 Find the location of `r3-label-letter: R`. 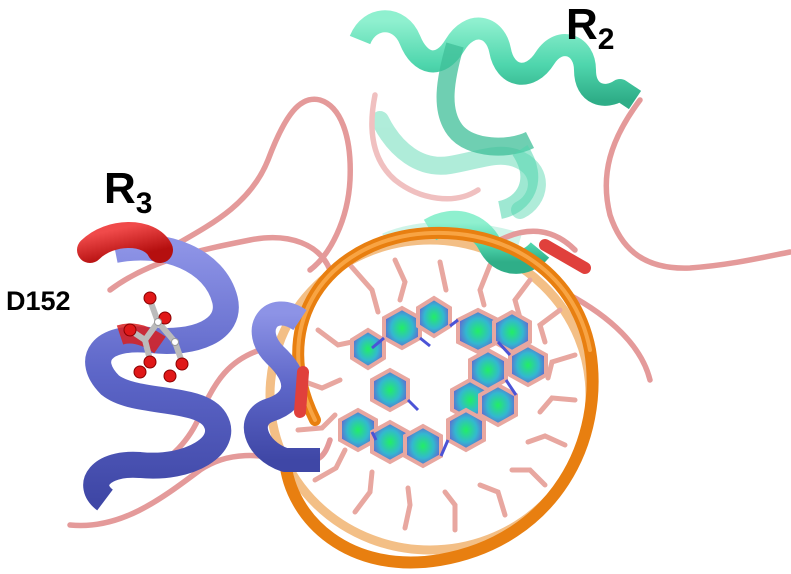

r3-label-letter: R is located at coordinates (120, 188).